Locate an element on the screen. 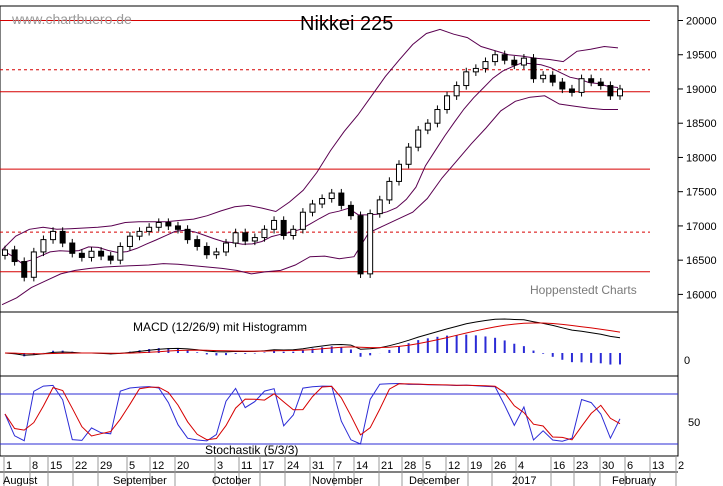 Image resolution: width=723 pixels, height=486 pixels. x-tick-label-21: 4 is located at coordinates (521, 466).